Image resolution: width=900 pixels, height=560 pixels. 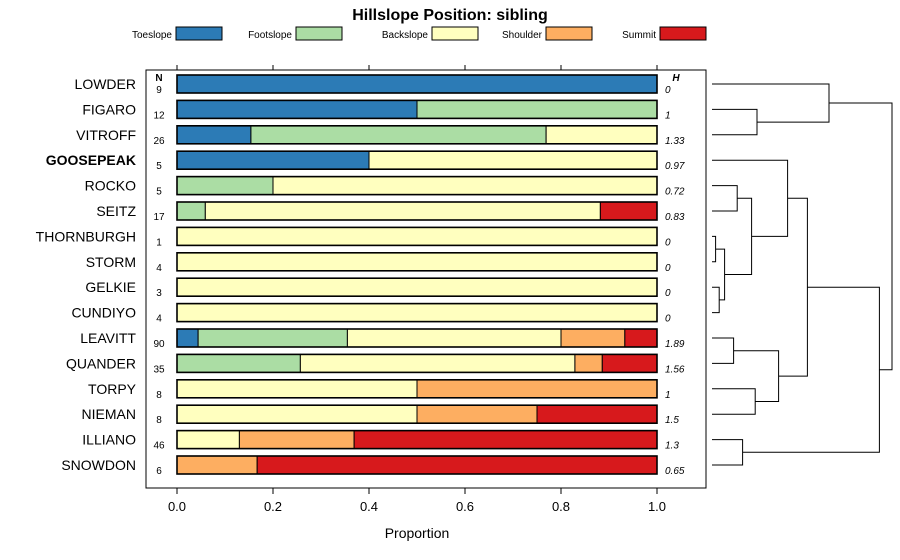 I want to click on h-value-lowder: 0, so click(x=668, y=90).